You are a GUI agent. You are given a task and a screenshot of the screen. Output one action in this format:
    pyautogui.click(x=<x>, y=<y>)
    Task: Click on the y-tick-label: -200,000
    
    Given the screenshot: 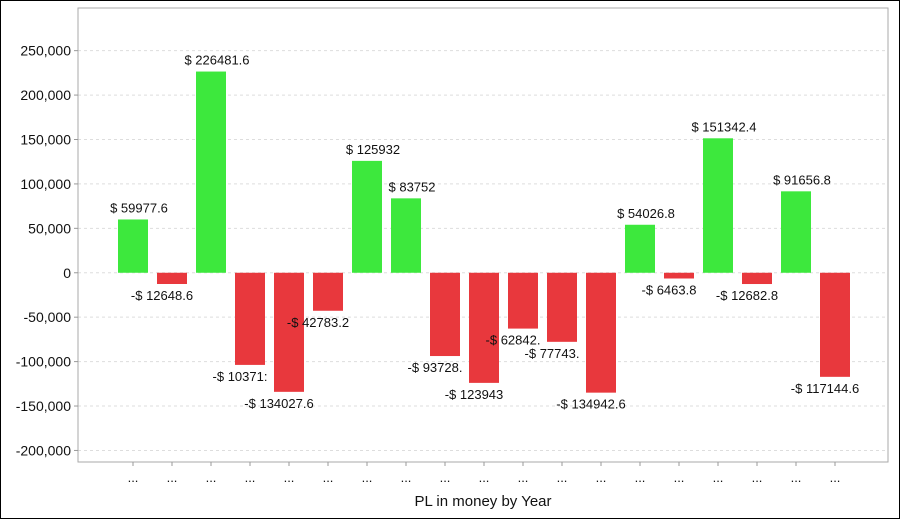 What is the action you would take?
    pyautogui.click(x=43, y=450)
    